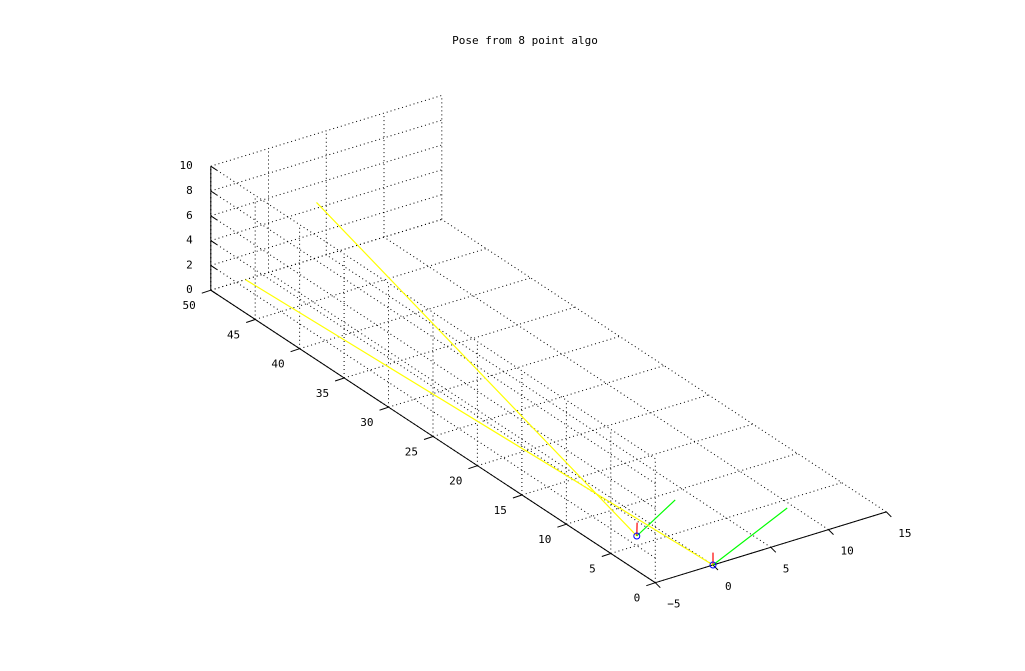 The width and height of the screenshot is (1025, 671). What do you see at coordinates (750, 536) in the screenshot?
I see `camera-2-green-x-axis` at bounding box center [750, 536].